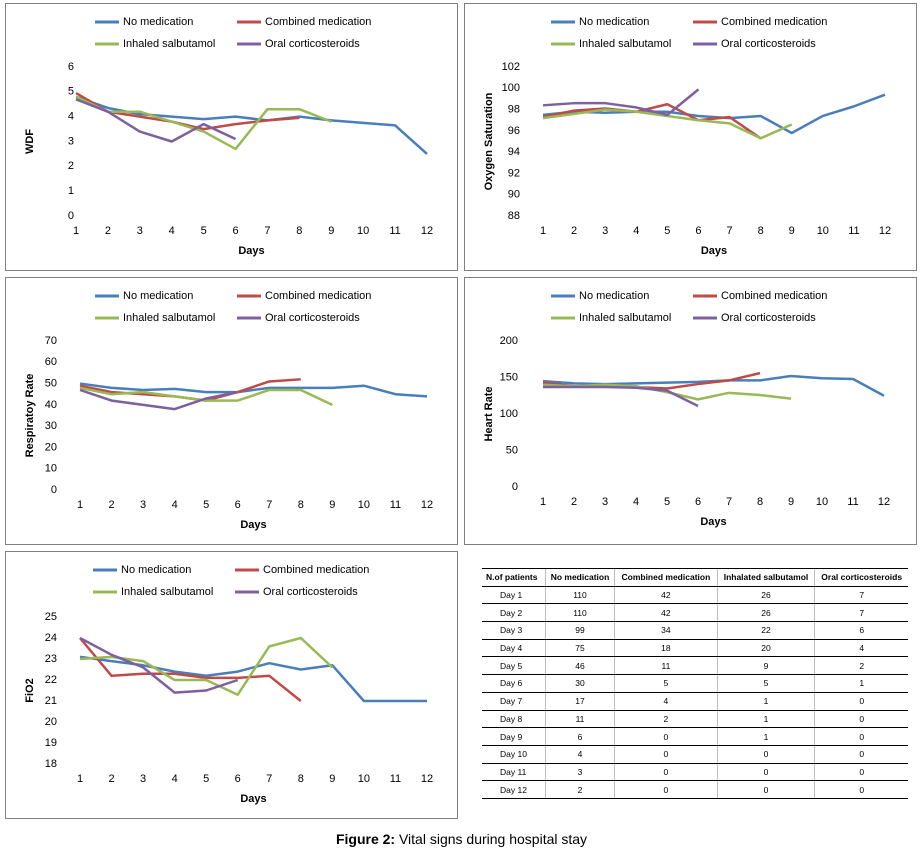 The height and width of the screenshot is (851, 923). I want to click on table-cell: 5, so click(666, 683).